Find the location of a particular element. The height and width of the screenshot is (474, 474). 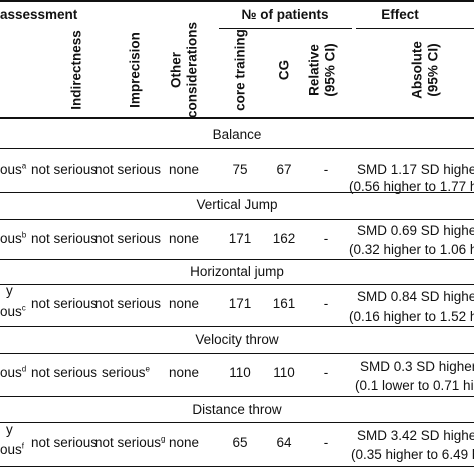

patients-underline is located at coordinates (285, 28).